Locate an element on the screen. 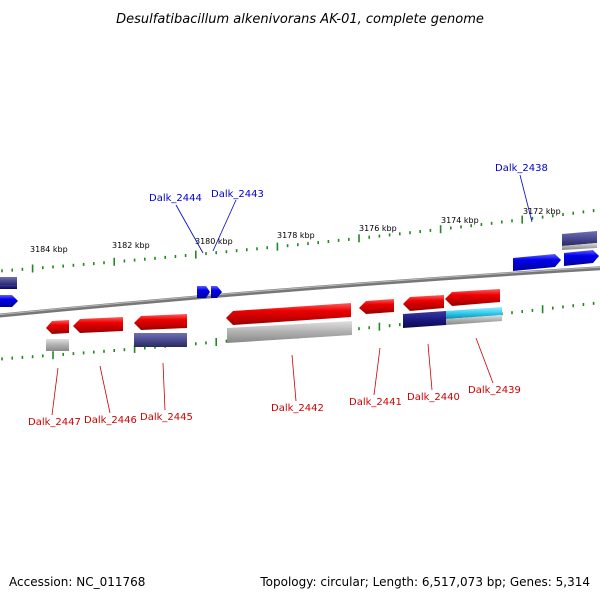 The image size is (600, 600). kbp-label-3176: 3176 kbp is located at coordinates (378, 228).